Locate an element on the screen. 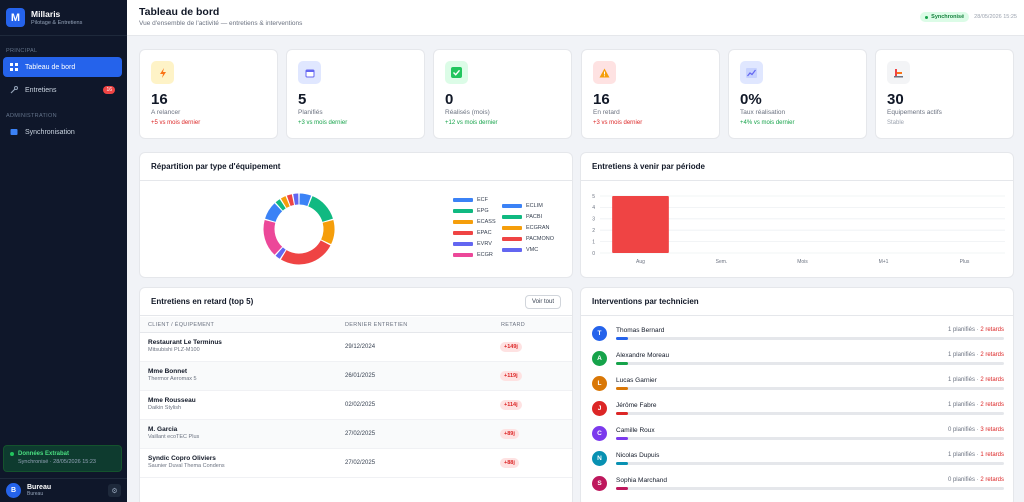 Image resolution: width=1024 pixels, height=502 pixels. legend-item: VMC is located at coordinates (520, 250).